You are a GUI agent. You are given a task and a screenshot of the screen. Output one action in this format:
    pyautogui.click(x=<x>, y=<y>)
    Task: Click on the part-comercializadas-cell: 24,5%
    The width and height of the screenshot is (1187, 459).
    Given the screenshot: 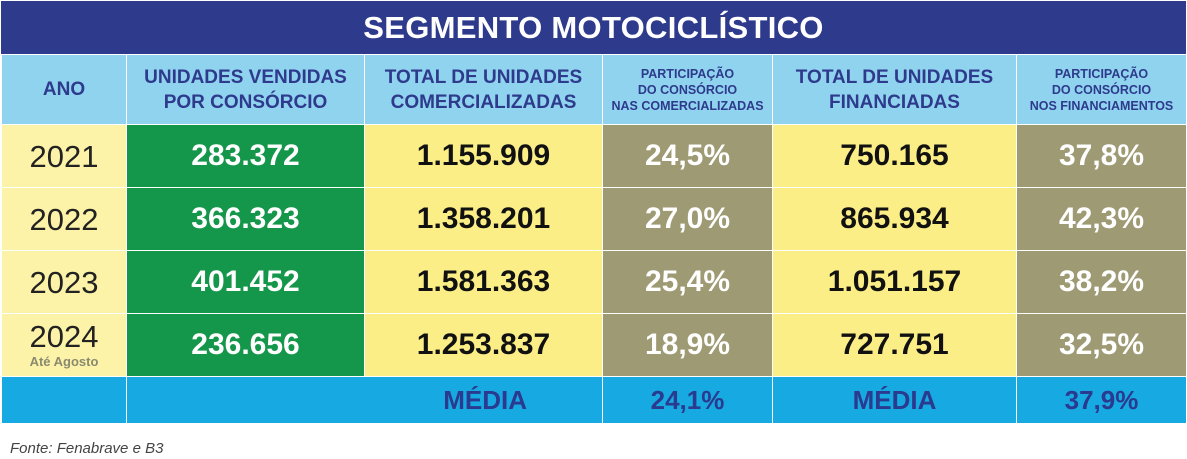 What is the action you would take?
    pyautogui.click(x=687, y=156)
    